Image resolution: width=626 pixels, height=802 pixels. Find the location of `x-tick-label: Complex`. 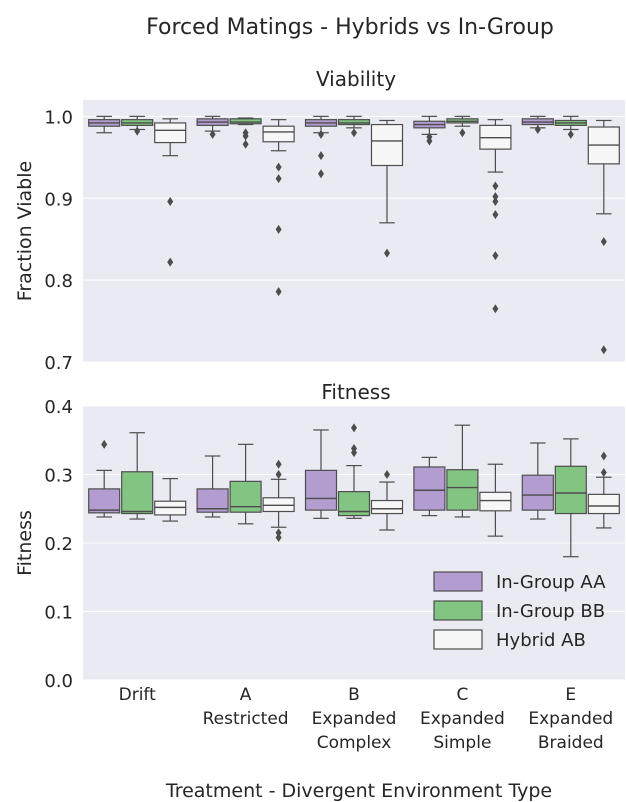

x-tick-label: Complex is located at coordinates (354, 743).